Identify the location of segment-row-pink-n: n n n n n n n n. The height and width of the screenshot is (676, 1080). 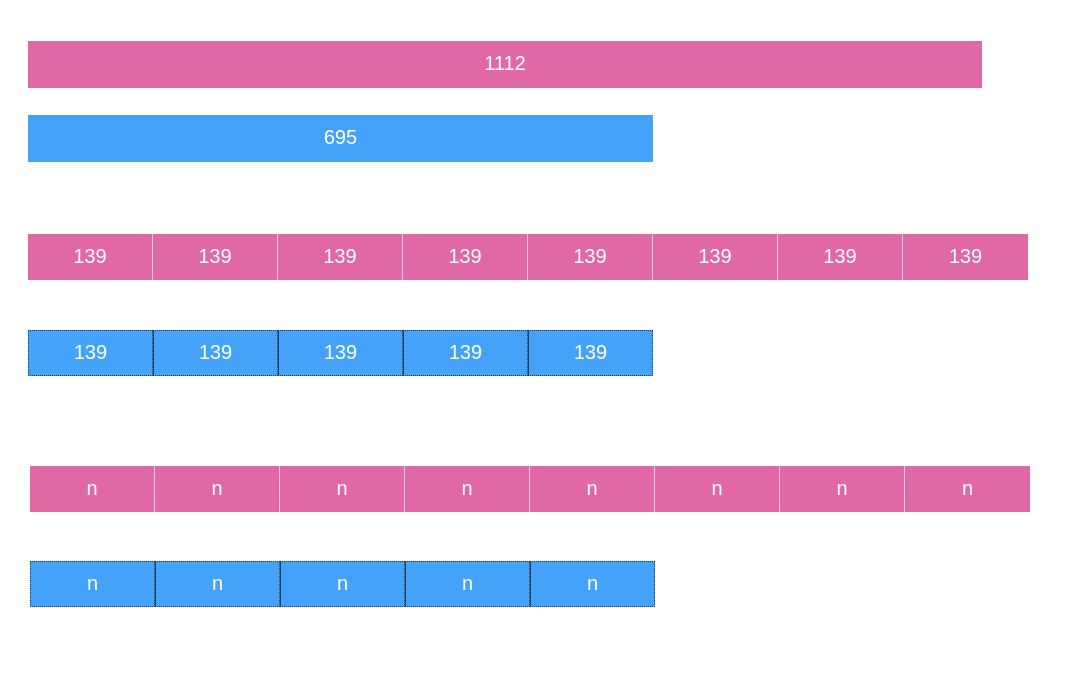
(530, 489).